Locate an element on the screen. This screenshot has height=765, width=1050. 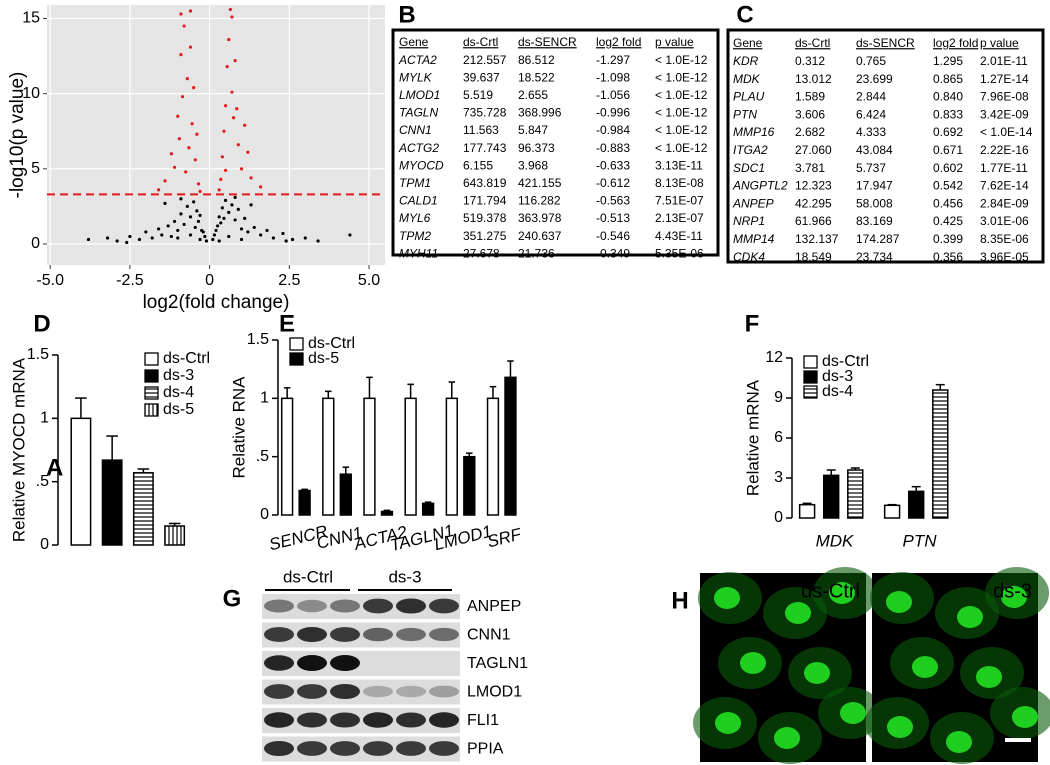
table-cell: 7.51E-07 is located at coordinates (679, 201).